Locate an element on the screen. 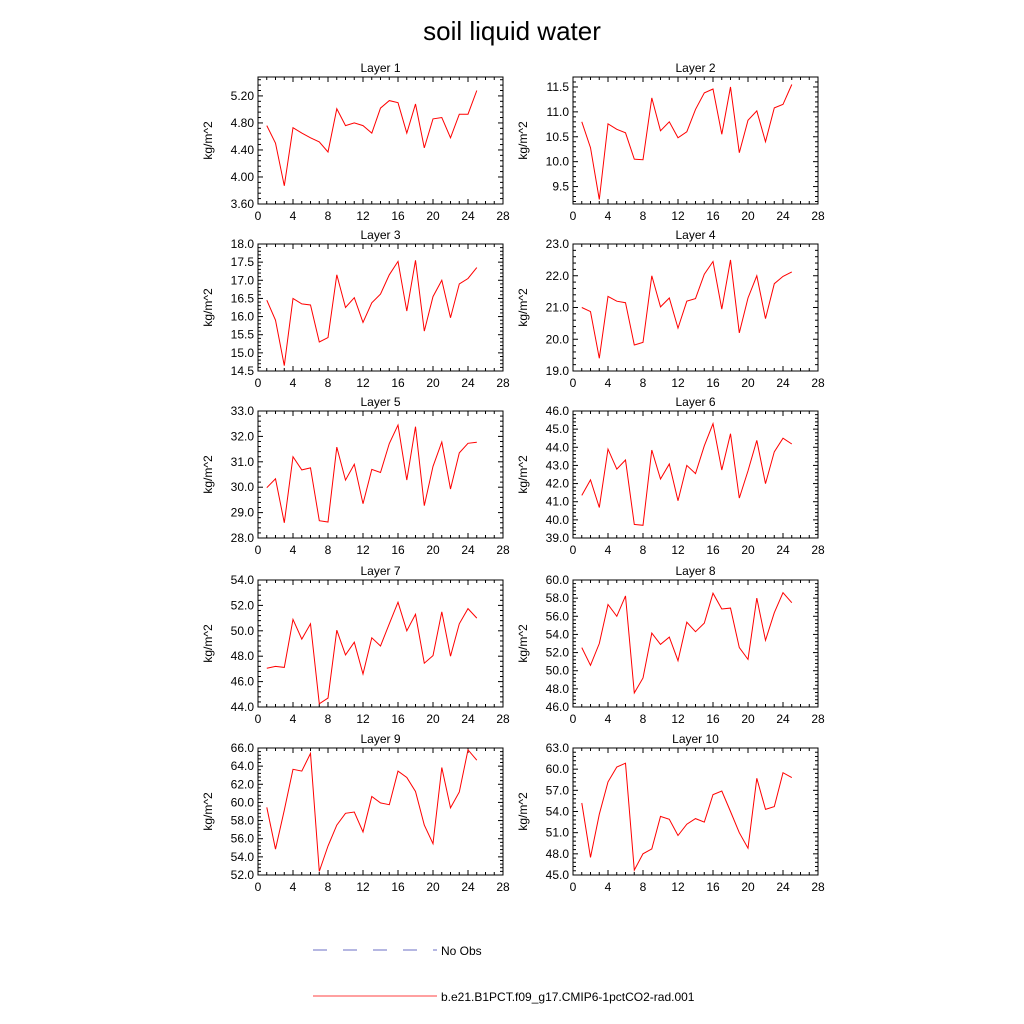  panel-4-title: Layer 4 is located at coordinates (695, 235).